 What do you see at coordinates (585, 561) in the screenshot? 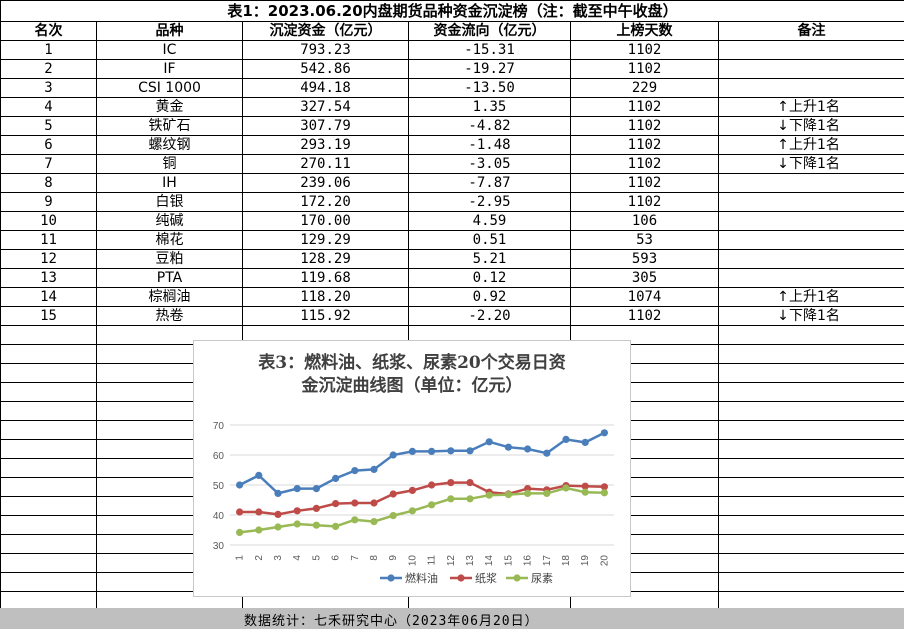
I see `x-tick-label: 19` at bounding box center [585, 561].